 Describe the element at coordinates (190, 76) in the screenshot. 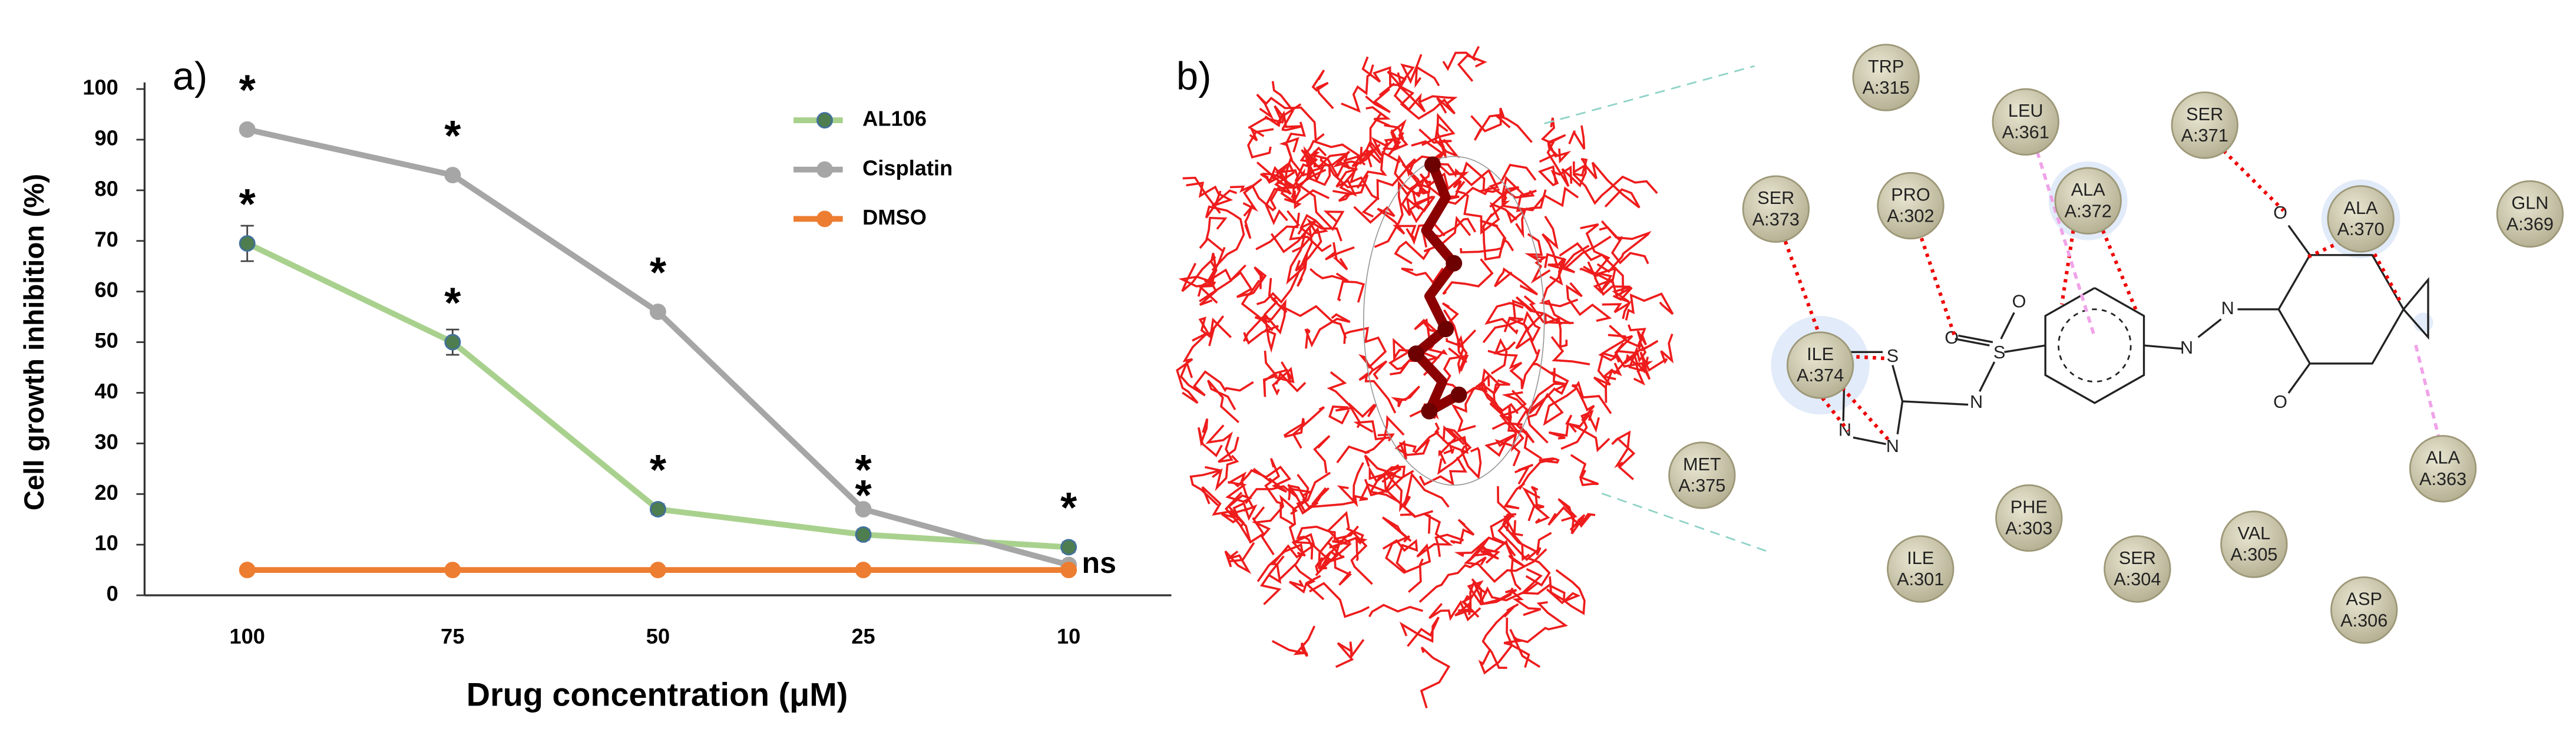

I see `panel-label: a)` at that location.